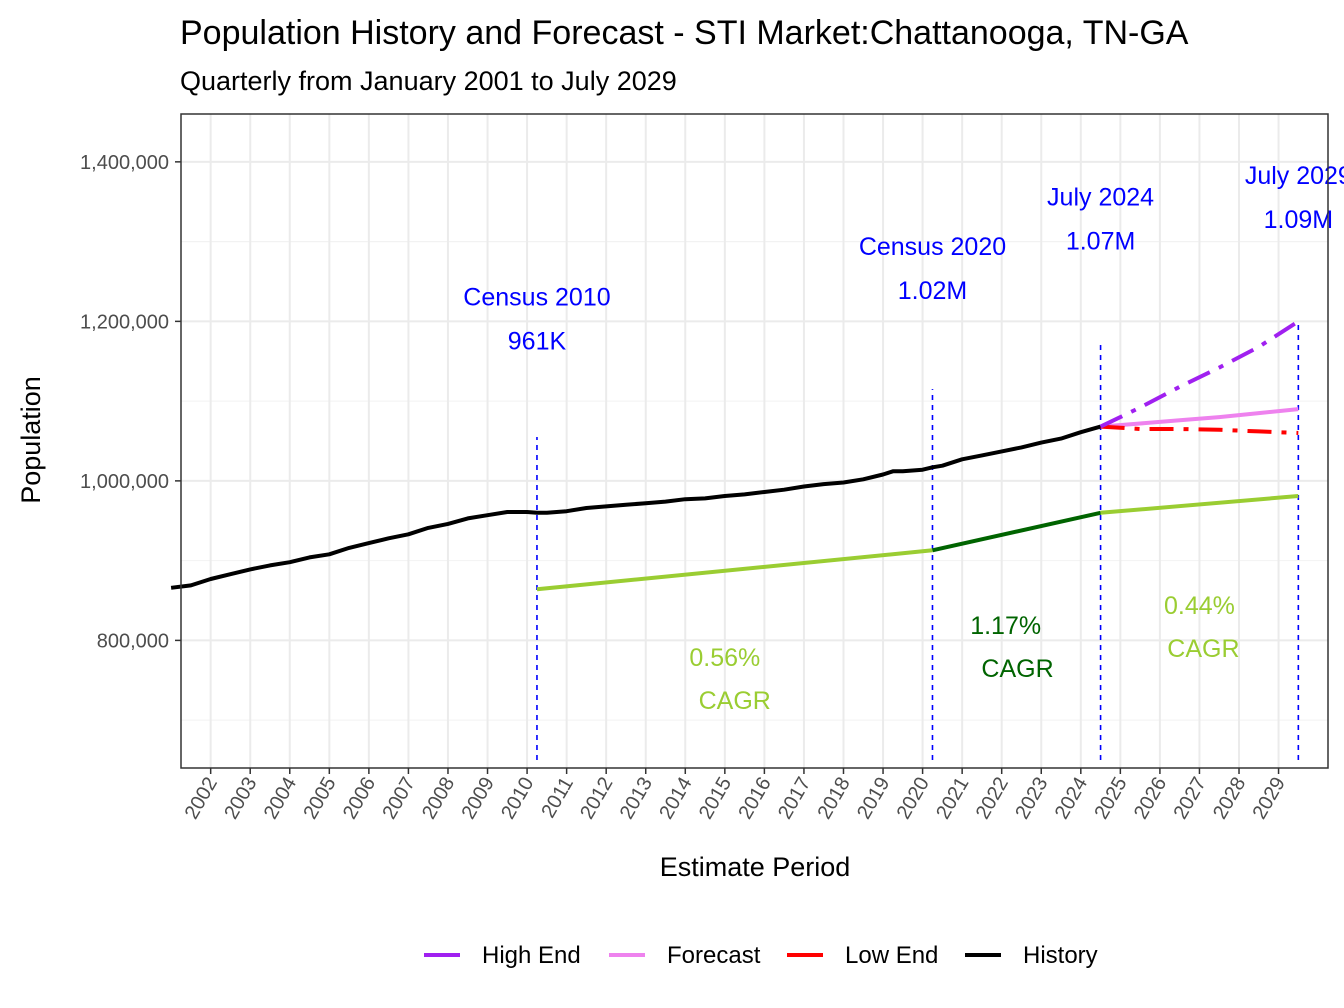 The height and width of the screenshot is (1008, 1344). I want to click on x-tick-label: 2008, so click(438, 799).